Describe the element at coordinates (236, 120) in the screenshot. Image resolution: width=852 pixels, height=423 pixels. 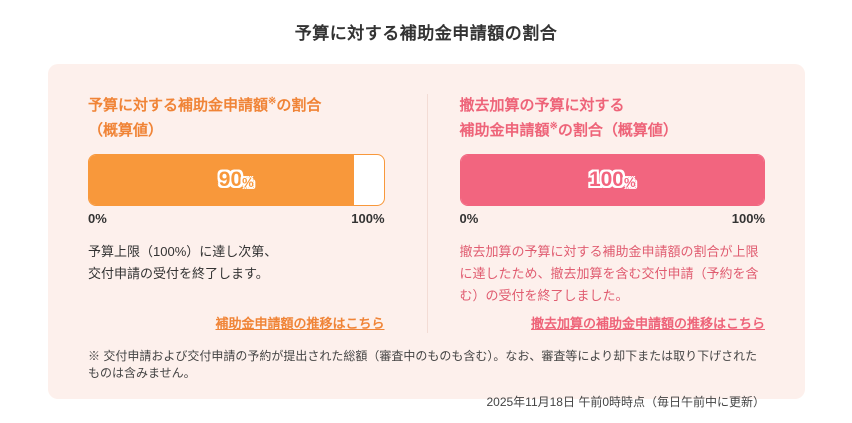
I see `panel-heading-overall: 予算に対する補助金申請額※の割合 （概算値）` at that location.